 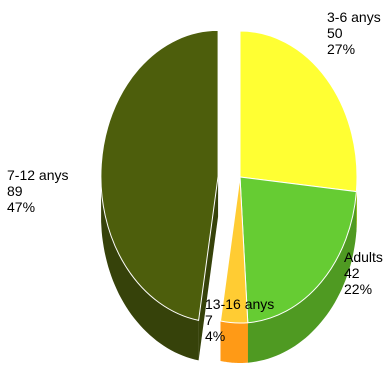 What do you see at coordinates (239, 304) in the screenshot?
I see `label-13-16-anys-name: 13-16 anys` at bounding box center [239, 304].